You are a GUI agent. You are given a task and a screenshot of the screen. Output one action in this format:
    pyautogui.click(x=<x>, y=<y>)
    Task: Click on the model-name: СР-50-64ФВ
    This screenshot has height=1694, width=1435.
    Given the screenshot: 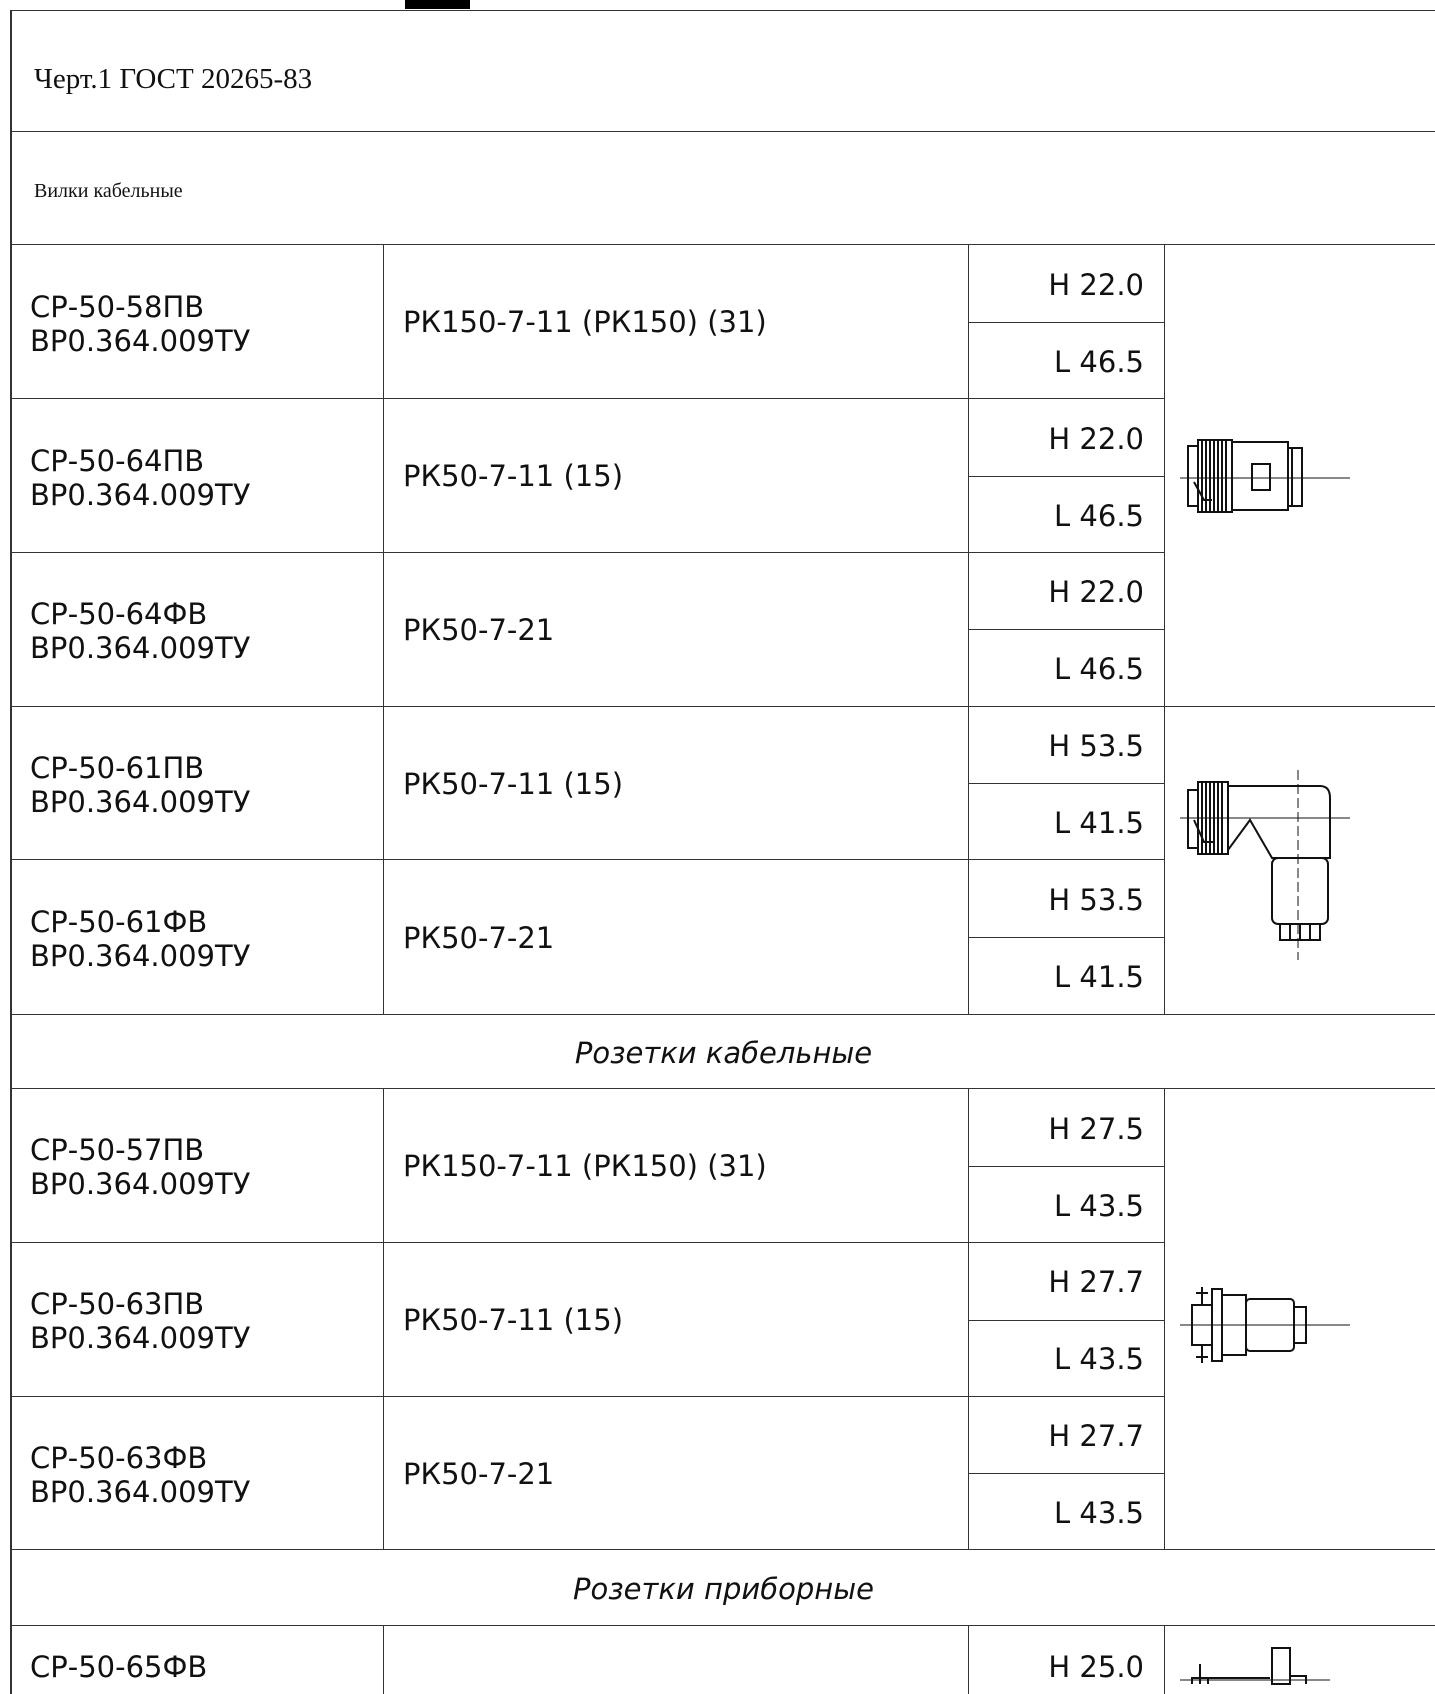 What is the action you would take?
    pyautogui.click(x=119, y=614)
    